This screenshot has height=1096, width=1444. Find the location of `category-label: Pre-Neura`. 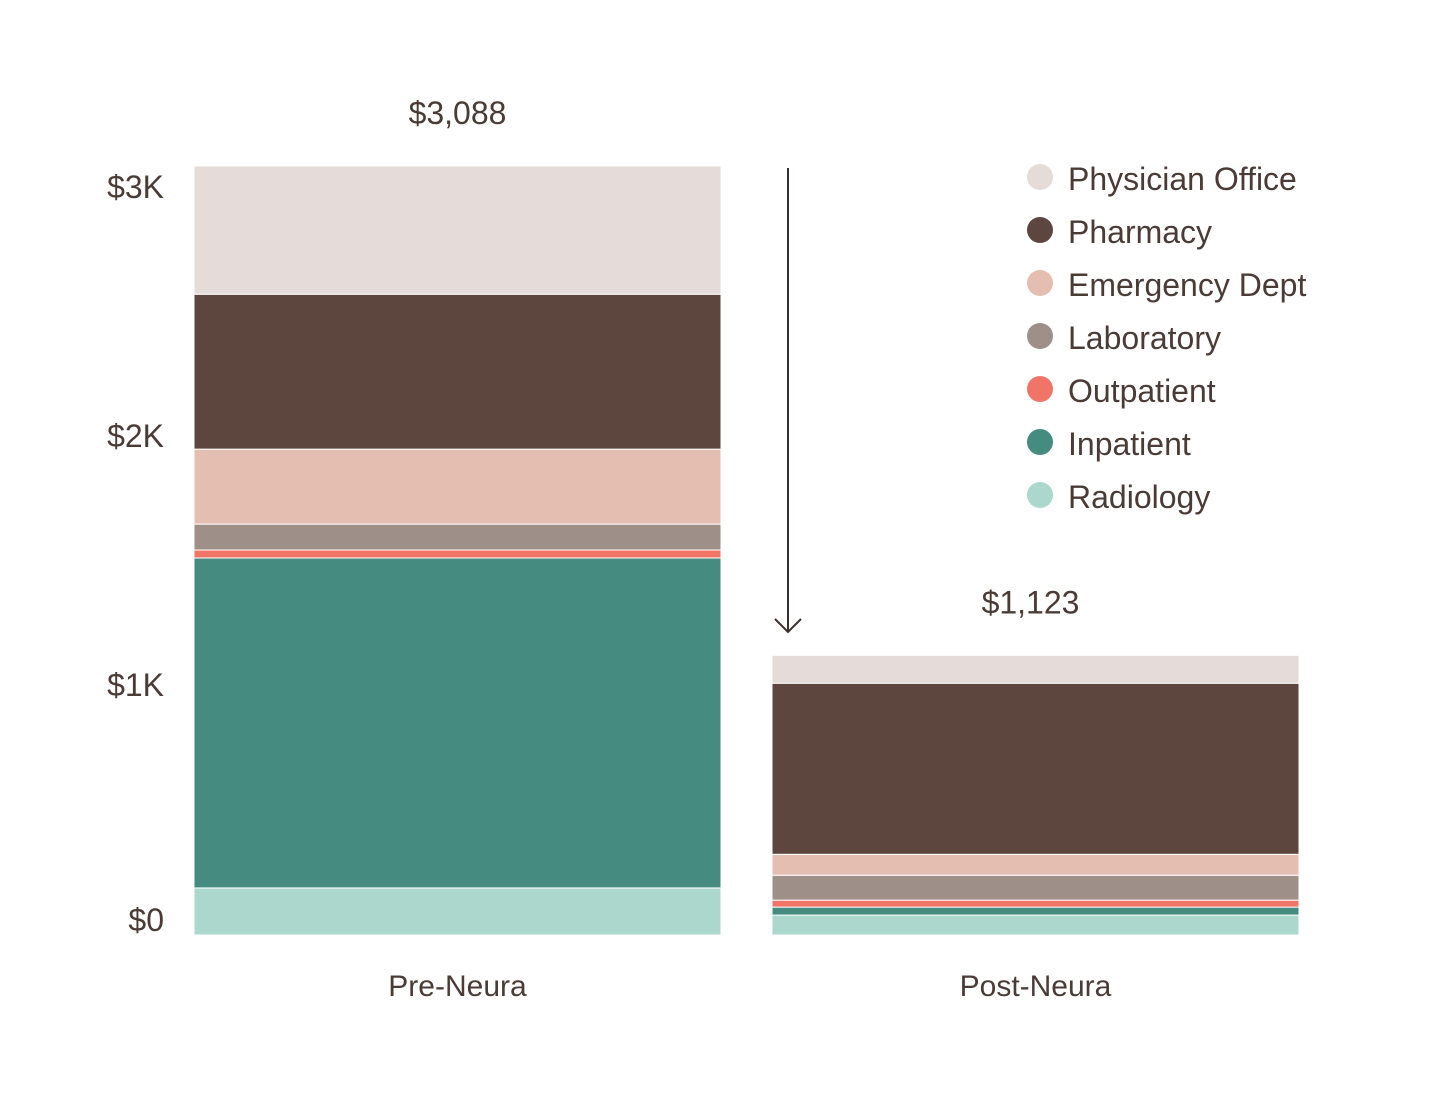

category-label: Pre-Neura is located at coordinates (457, 986).